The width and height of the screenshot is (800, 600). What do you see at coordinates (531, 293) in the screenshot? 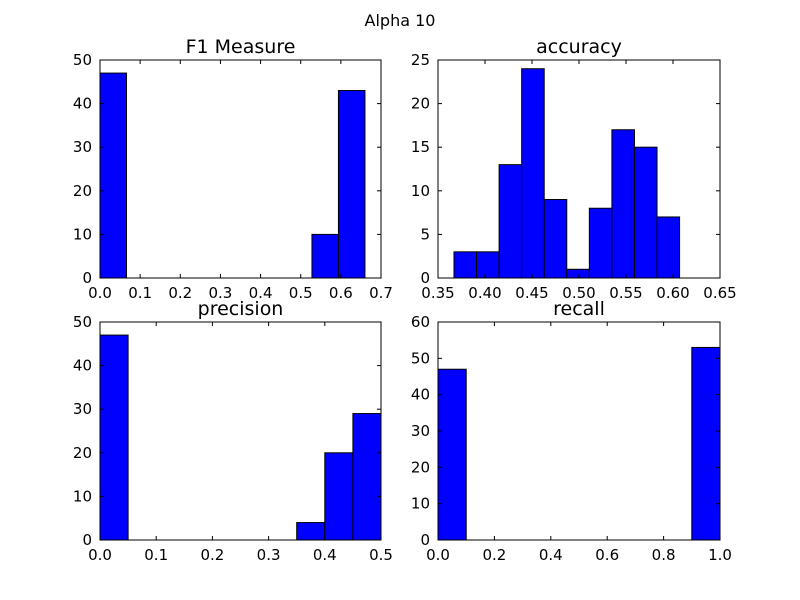
I see `x-tick-label: 0.45` at bounding box center [531, 293].